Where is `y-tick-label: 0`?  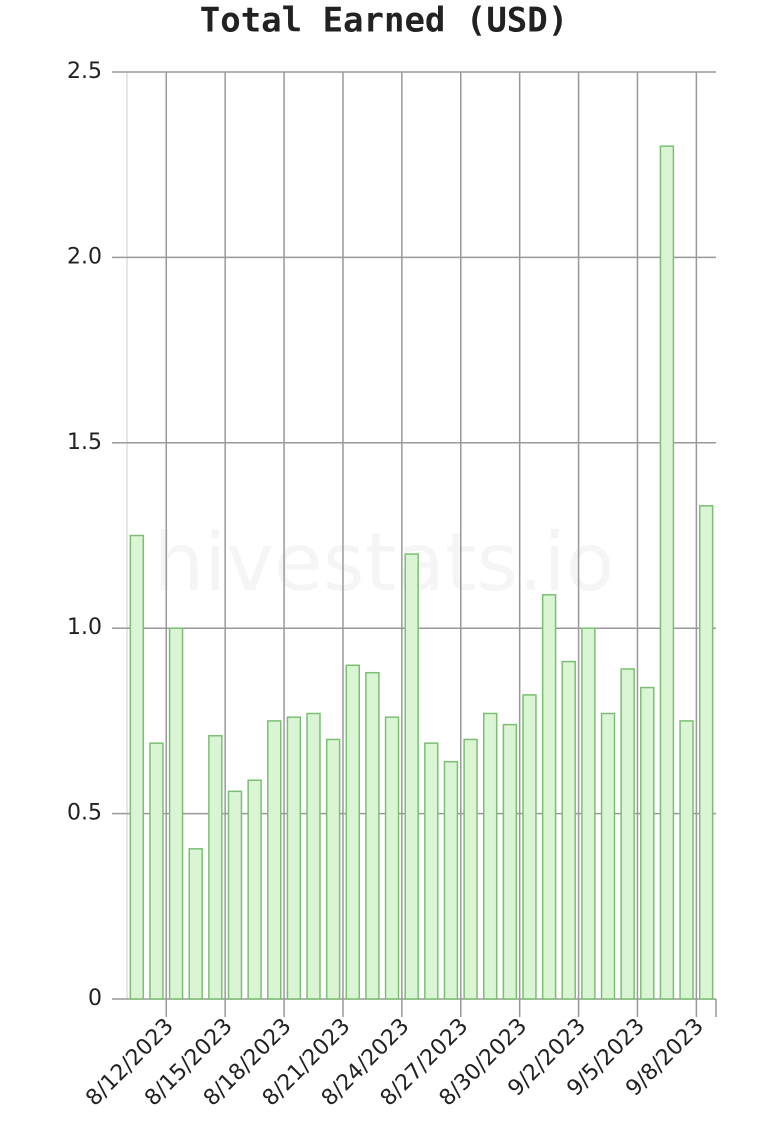
y-tick-label: 0 is located at coordinates (95, 998).